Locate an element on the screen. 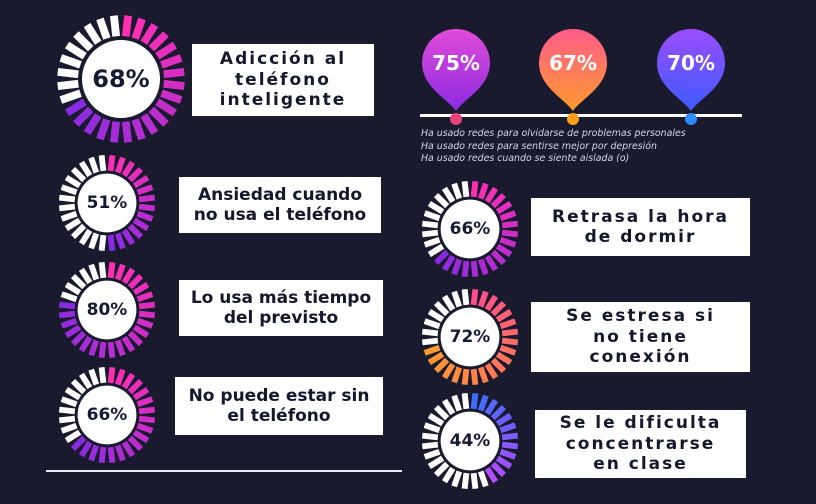  timeline-bar is located at coordinates (581, 115).